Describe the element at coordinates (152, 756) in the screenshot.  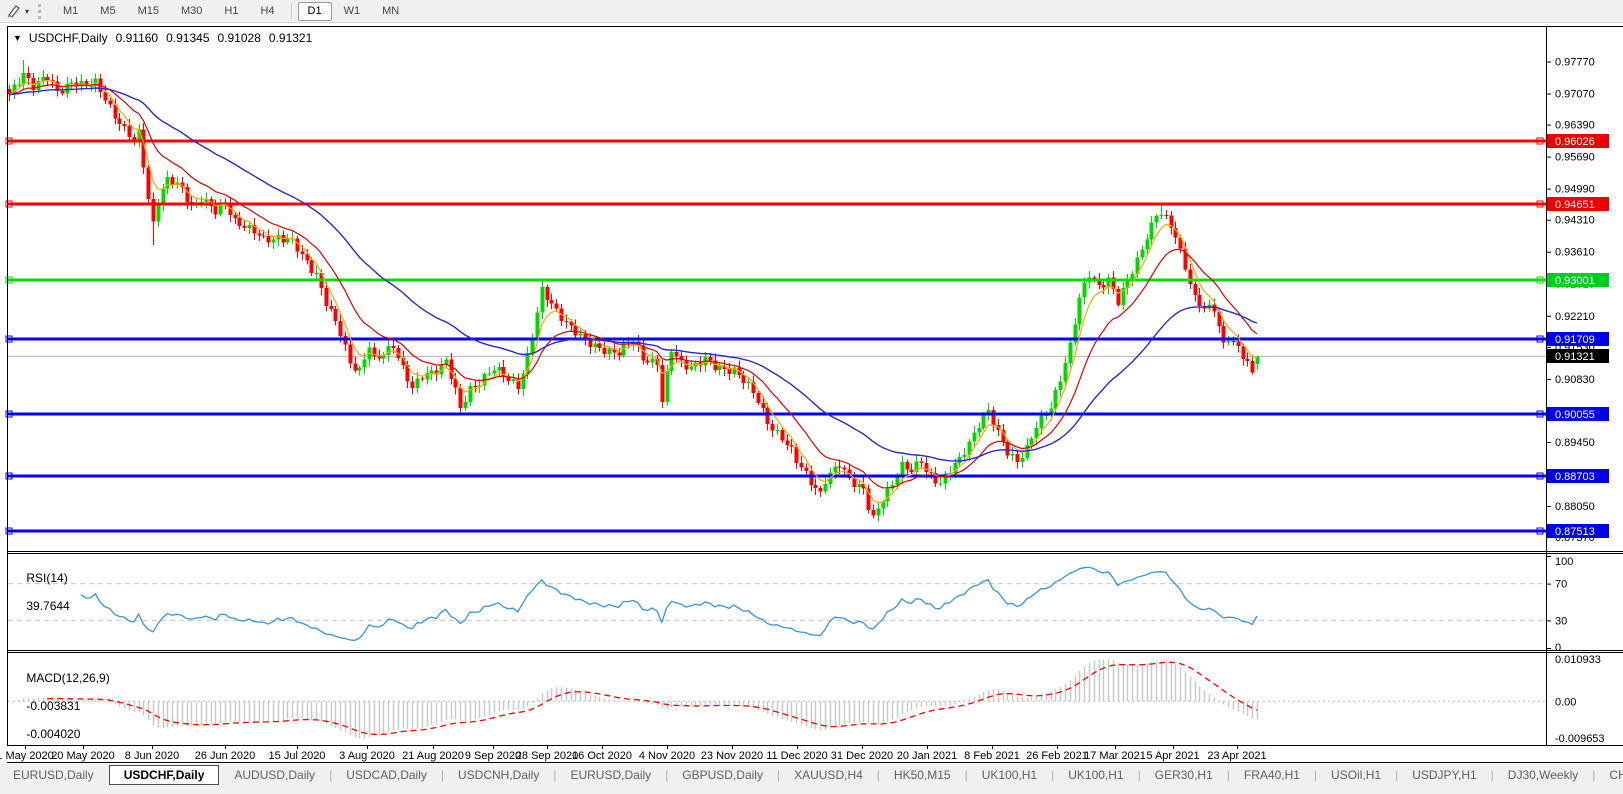
I see `svg-text: 8 Jun 2020` at that location.